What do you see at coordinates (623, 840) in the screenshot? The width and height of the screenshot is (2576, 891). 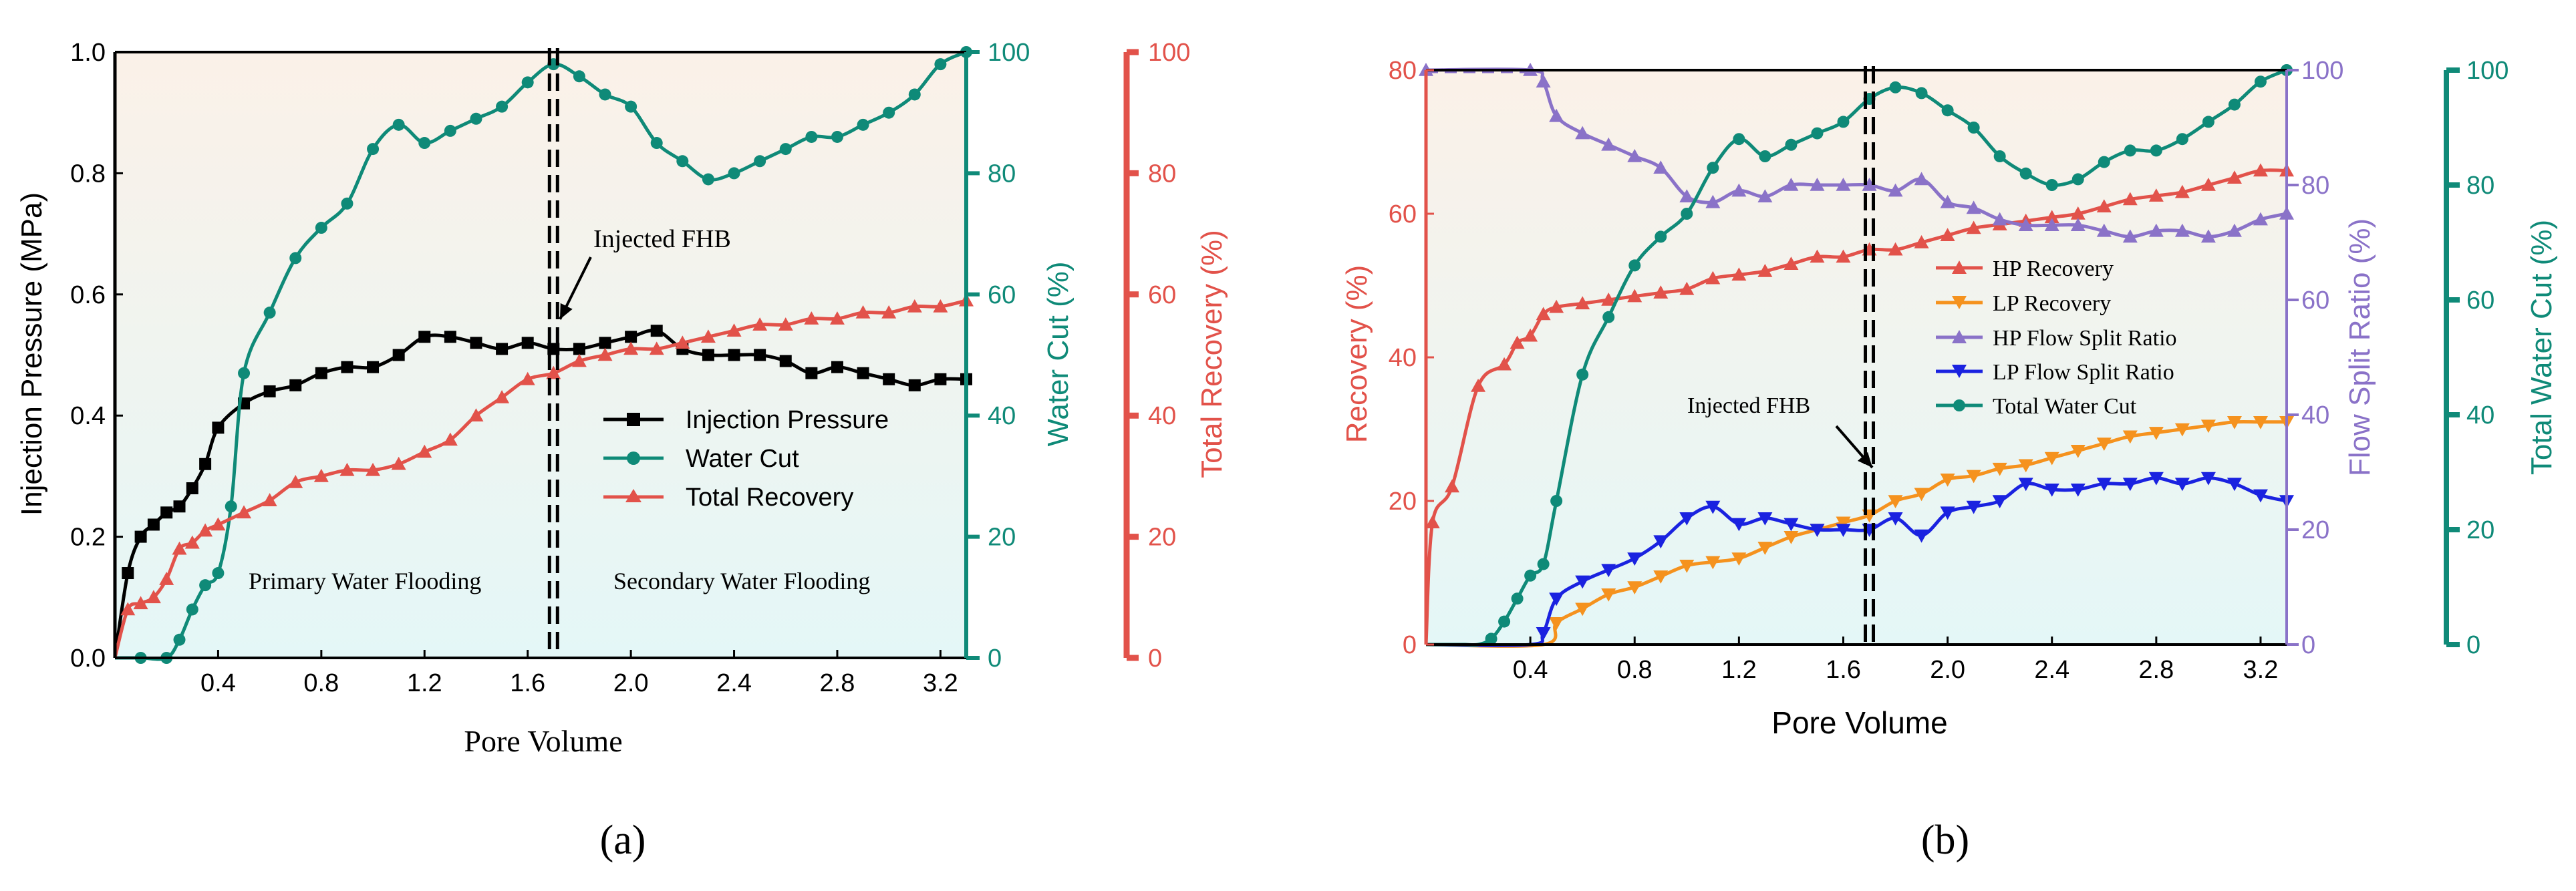 I see `panel-a-label: (a)` at bounding box center [623, 840].